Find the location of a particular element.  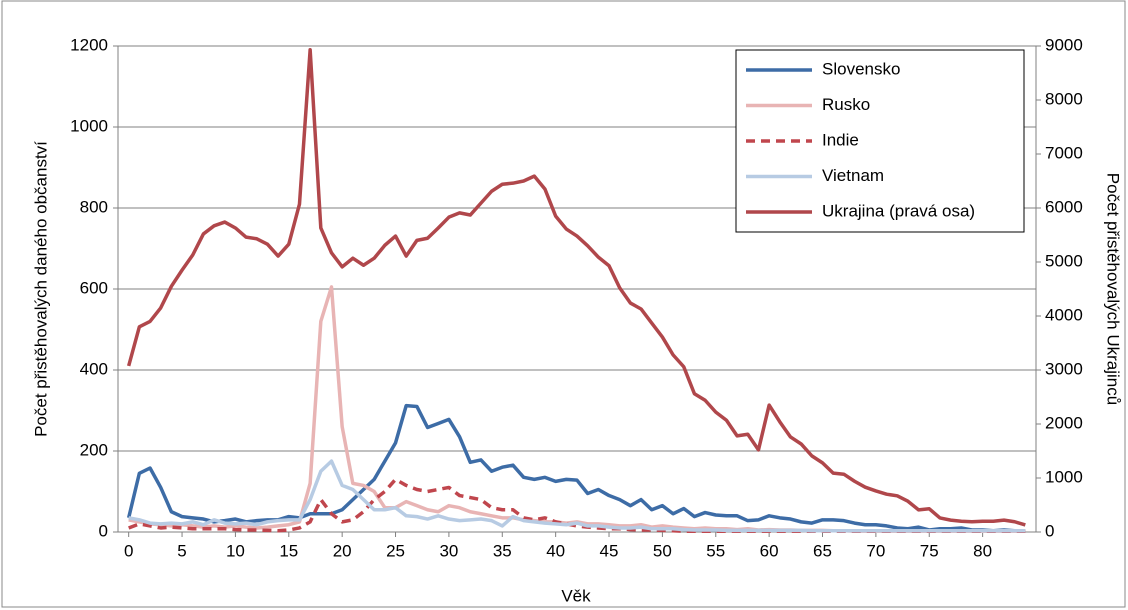

y2-tick-label: 6000 is located at coordinates (1064, 206).